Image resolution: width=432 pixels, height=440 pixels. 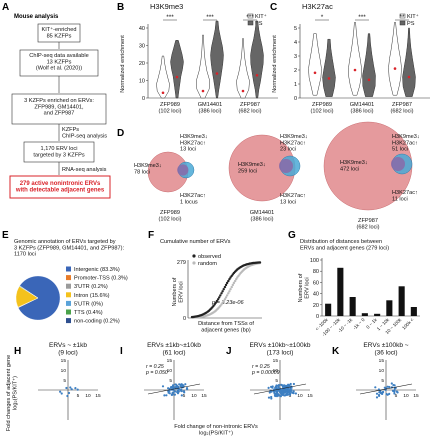 What do you see at coordinates (101, 279) in the screenshot?
I see `pie-legend-label: Promoter-TSS (0.3%)` at bounding box center [101, 279].